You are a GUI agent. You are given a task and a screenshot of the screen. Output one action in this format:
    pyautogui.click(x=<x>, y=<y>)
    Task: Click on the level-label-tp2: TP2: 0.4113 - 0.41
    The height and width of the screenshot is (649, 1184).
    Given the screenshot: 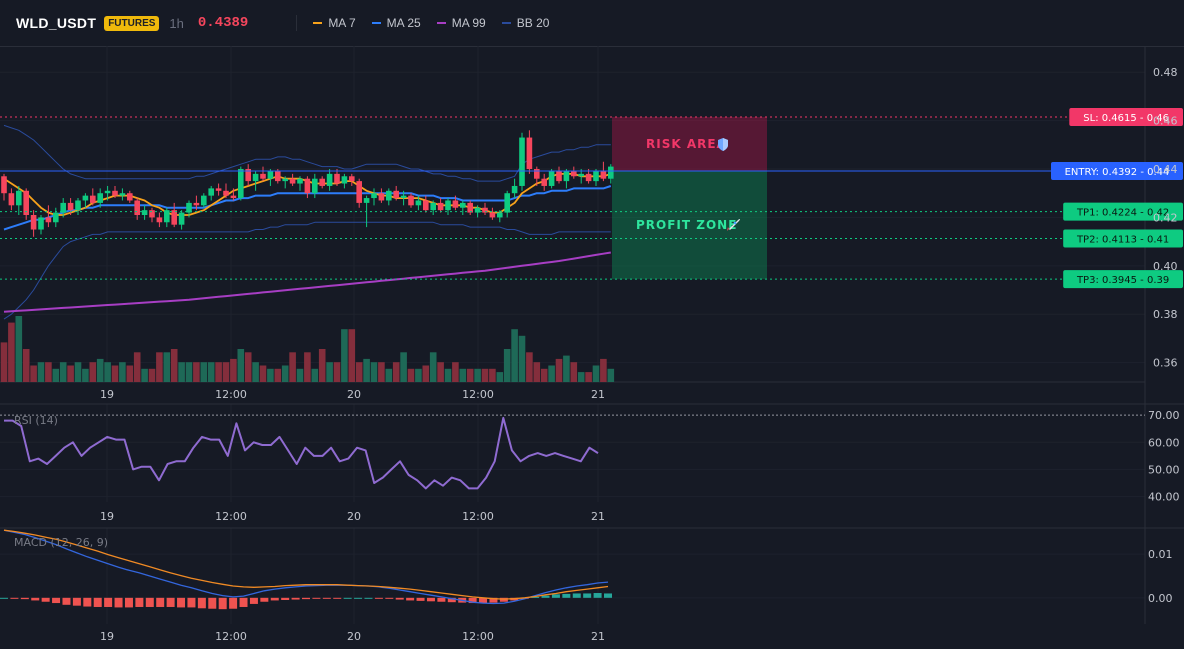 What is the action you would take?
    pyautogui.click(x=1122, y=239)
    